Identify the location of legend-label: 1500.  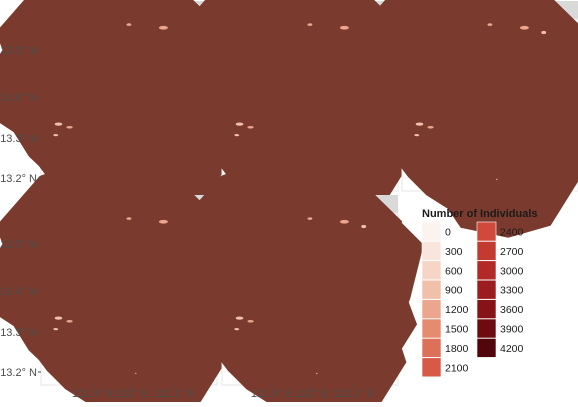
(457, 330).